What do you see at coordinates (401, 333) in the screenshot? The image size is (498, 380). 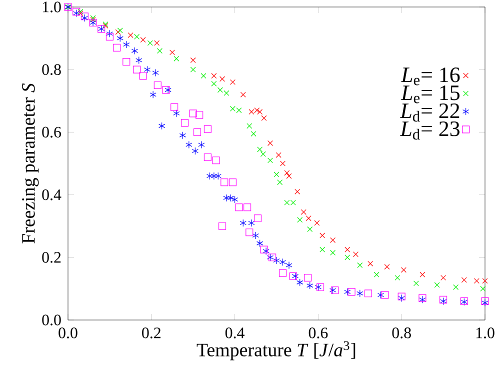 I see `x-tick-label: 0.8` at bounding box center [401, 333].